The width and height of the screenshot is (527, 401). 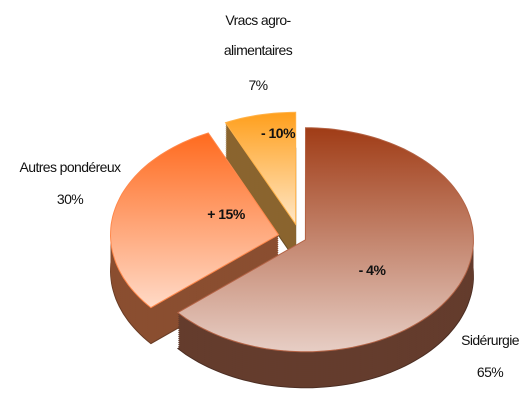 What do you see at coordinates (490, 340) in the screenshot?
I see `category-label: Sidérurgie` at bounding box center [490, 340].